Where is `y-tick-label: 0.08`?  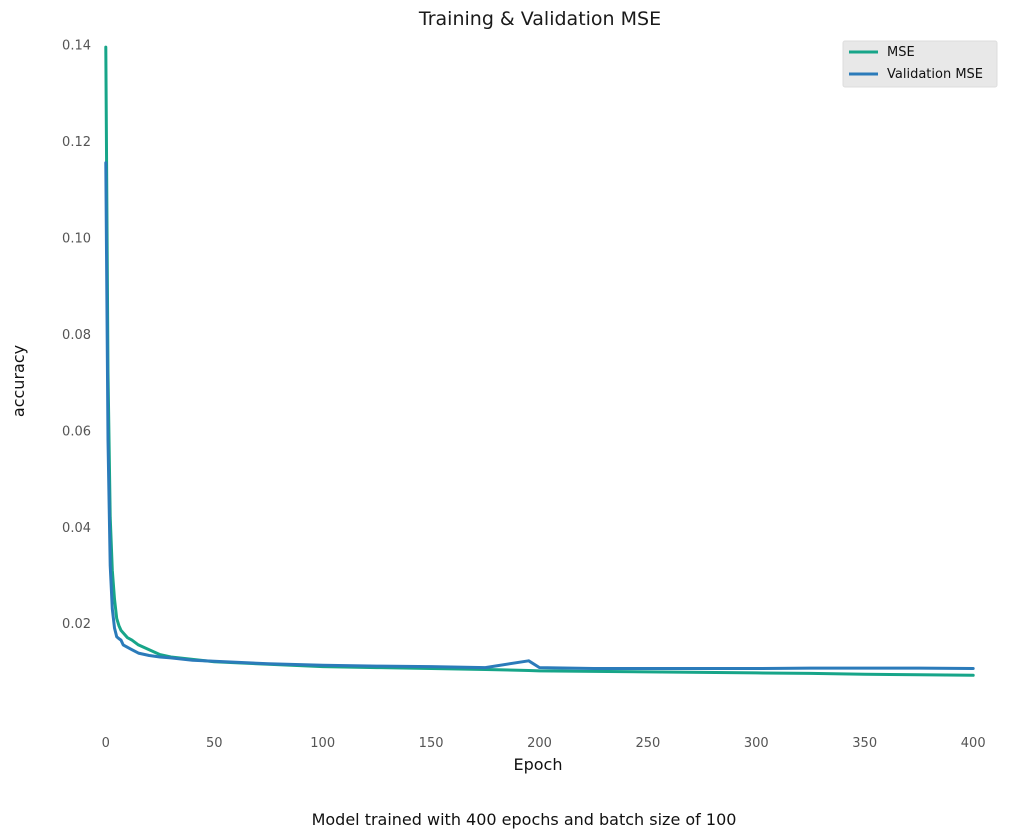 y-tick-label: 0.08 is located at coordinates (76, 335).